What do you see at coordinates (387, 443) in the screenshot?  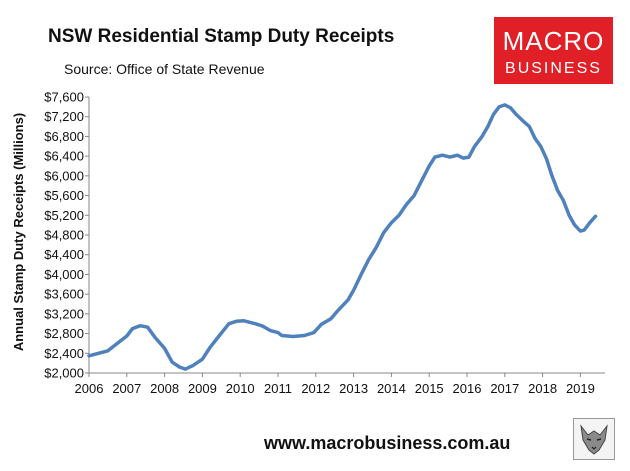 I see `footer-url: www.macrobusiness.com.au` at bounding box center [387, 443].